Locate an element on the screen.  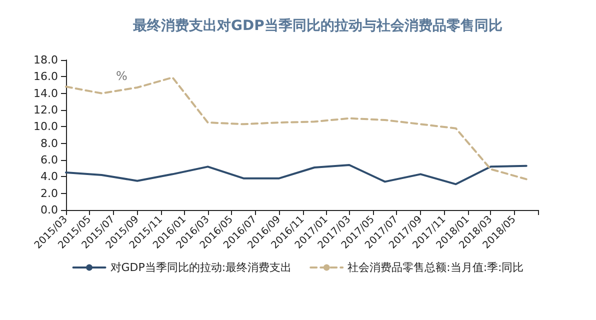
y-tick-label: 2.0 is located at coordinates (49, 193).